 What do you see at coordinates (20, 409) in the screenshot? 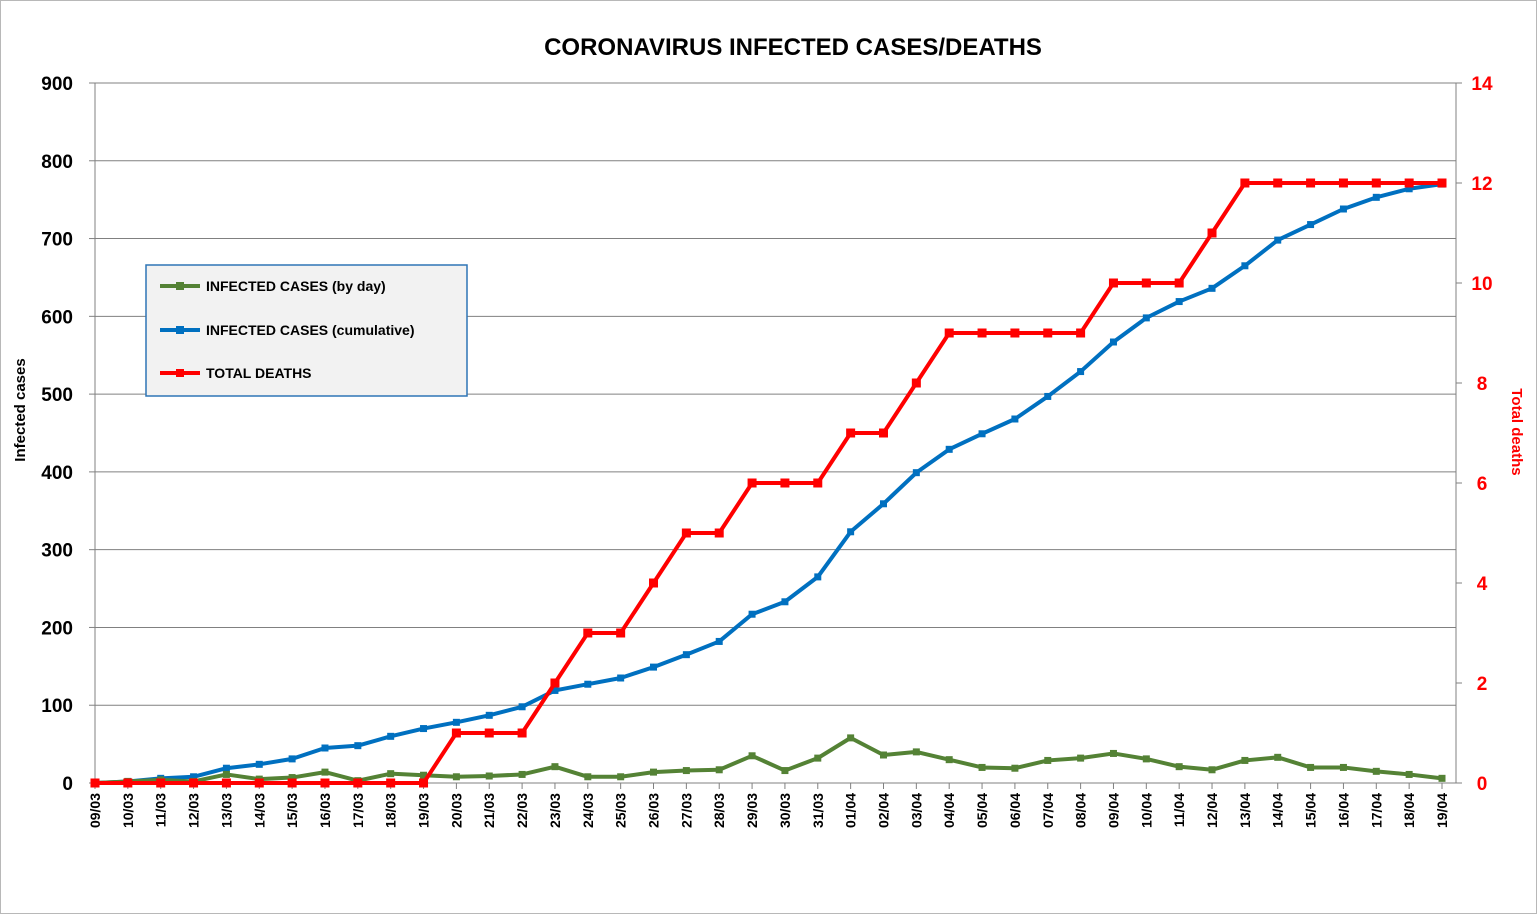
I see `y-axis-label: Infected cases` at bounding box center [20, 409].